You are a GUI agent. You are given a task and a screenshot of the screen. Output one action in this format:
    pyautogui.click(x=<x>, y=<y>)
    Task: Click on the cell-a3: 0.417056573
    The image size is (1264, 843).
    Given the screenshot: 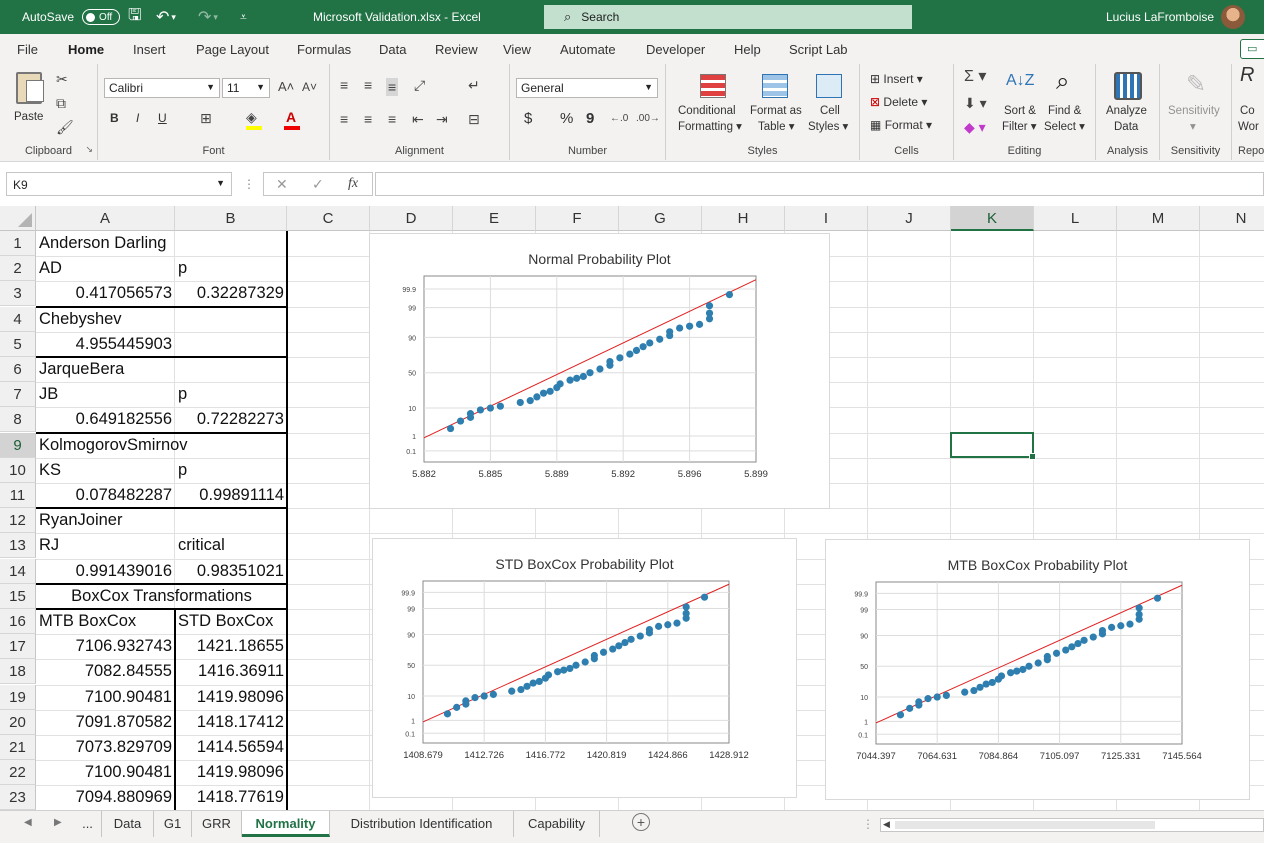 What is the action you would take?
    pyautogui.click(x=123, y=293)
    